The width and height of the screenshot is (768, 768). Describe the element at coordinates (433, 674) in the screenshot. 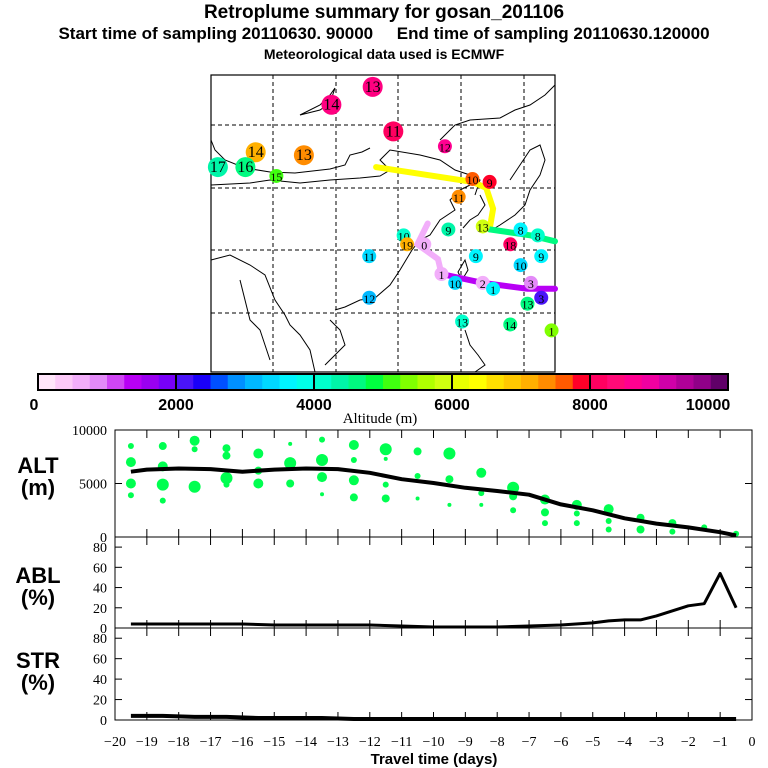

I see `panel-frame` at that location.